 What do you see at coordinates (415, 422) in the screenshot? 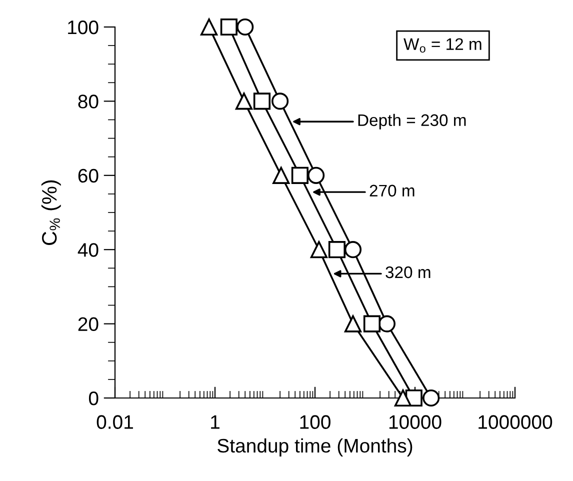
I see `x-tick-label: 10000` at bounding box center [415, 422].